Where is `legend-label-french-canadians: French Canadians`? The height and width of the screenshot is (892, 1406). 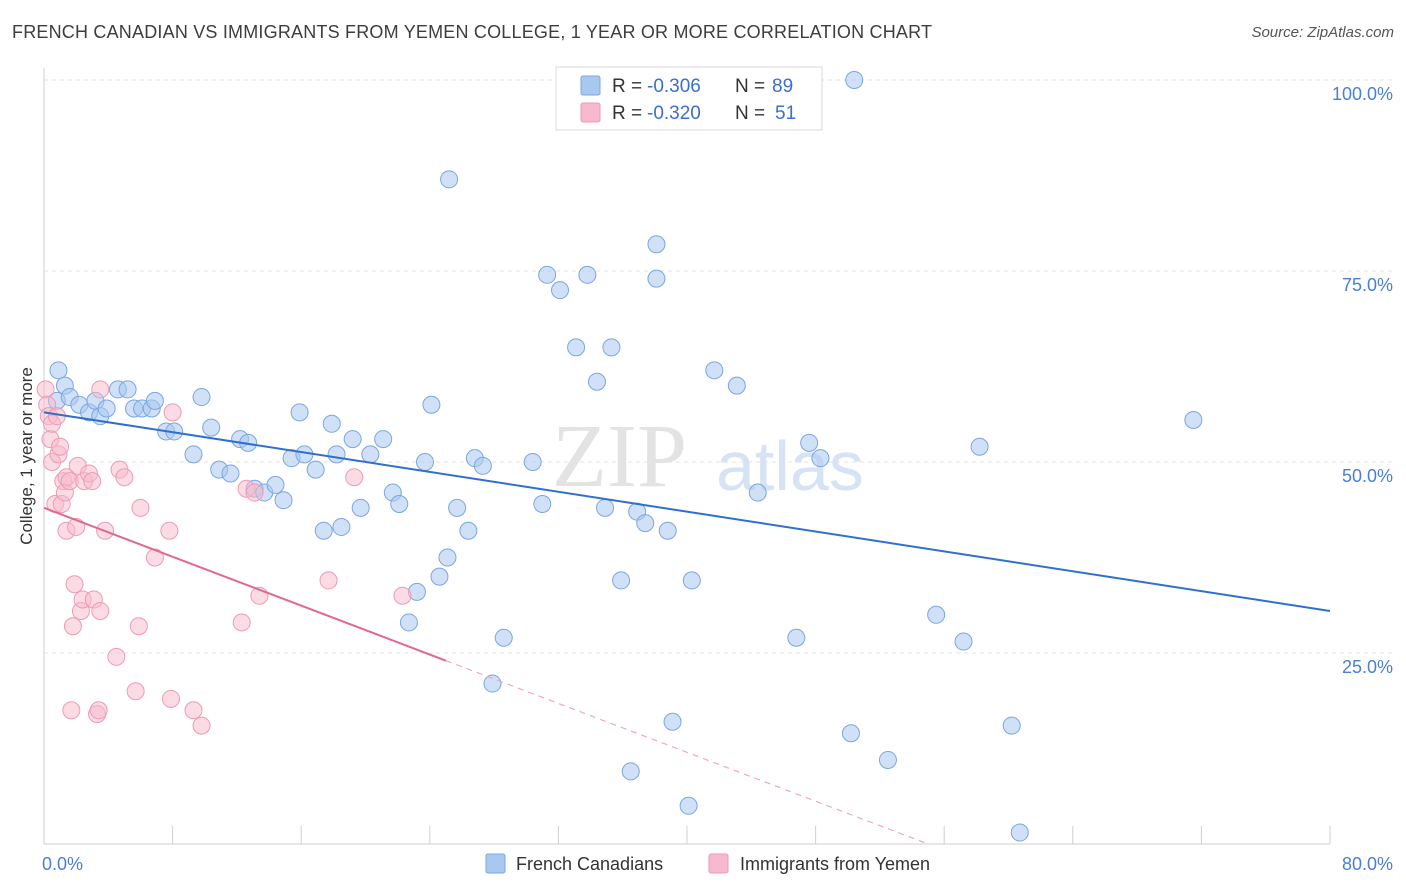
legend-label-french-canadians: French Canadians is located at coordinates (589, 864).